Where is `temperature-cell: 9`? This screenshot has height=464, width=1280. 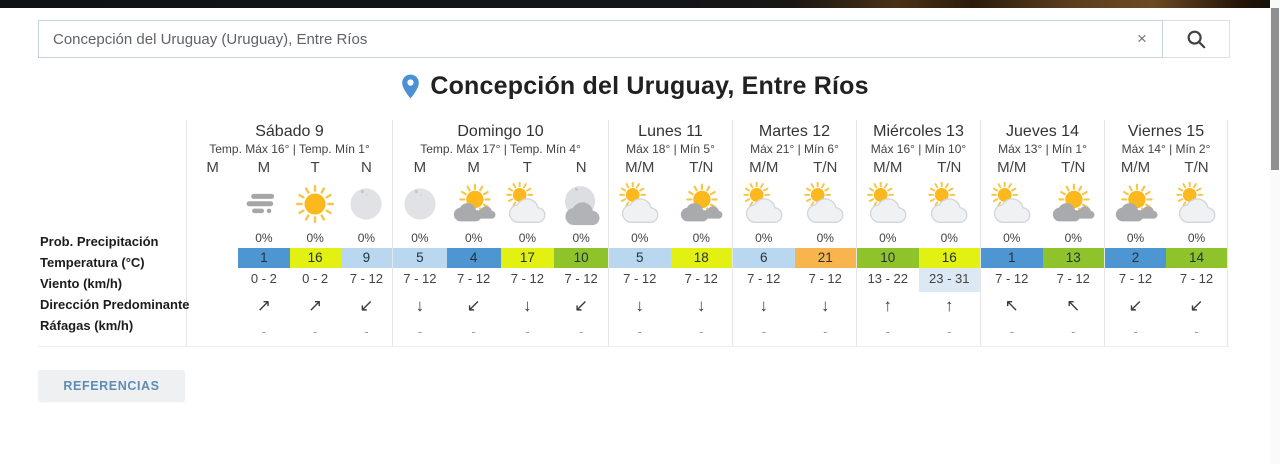
temperature-cell: 9 is located at coordinates (366, 258).